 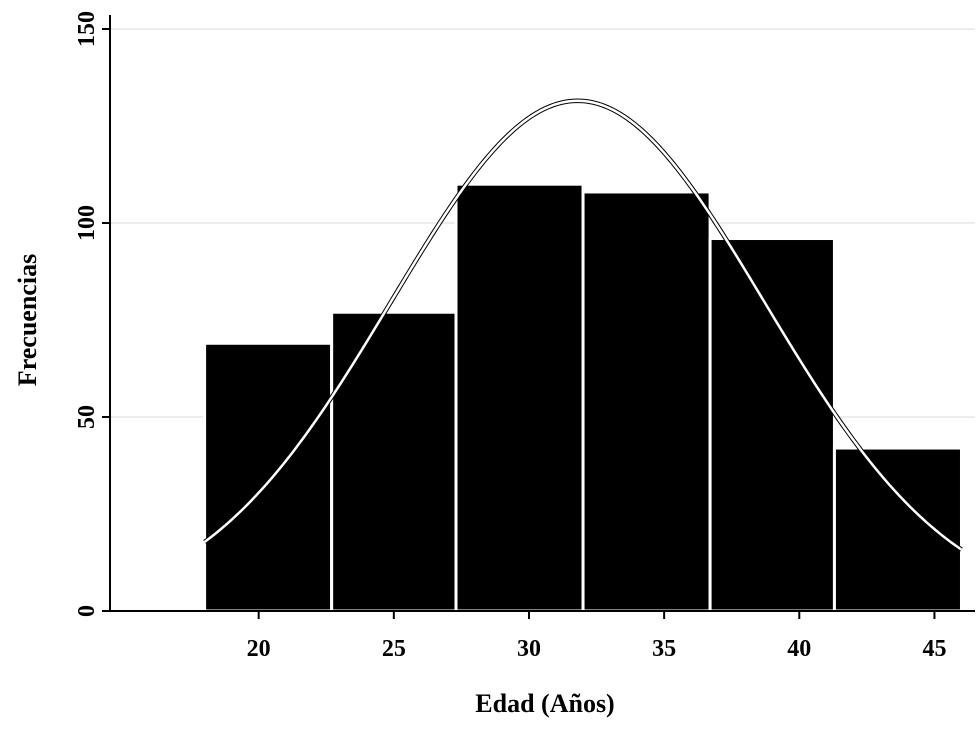 What do you see at coordinates (934, 649) in the screenshot?
I see `x-tick-label-45: 45` at bounding box center [934, 649].